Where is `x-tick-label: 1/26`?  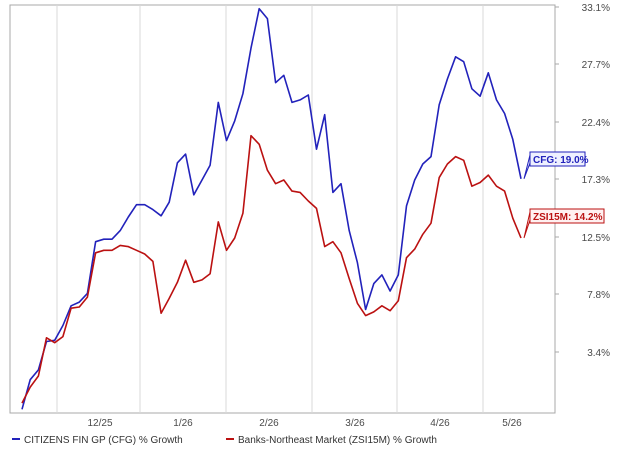 x-tick-label: 1/26 is located at coordinates (183, 423).